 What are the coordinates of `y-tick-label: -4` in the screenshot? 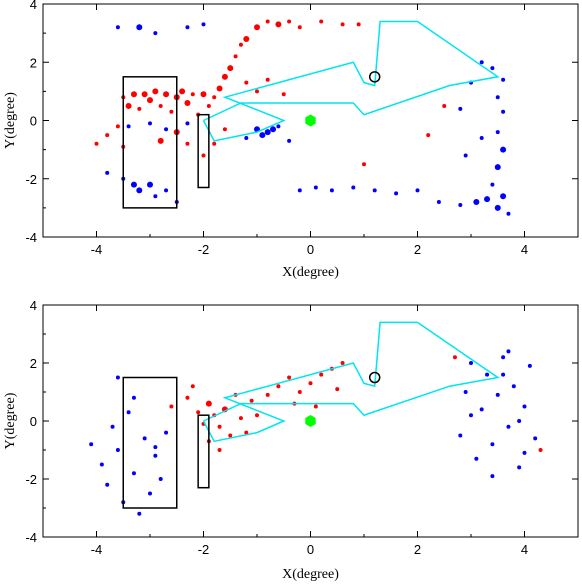 It's located at (31, 237).